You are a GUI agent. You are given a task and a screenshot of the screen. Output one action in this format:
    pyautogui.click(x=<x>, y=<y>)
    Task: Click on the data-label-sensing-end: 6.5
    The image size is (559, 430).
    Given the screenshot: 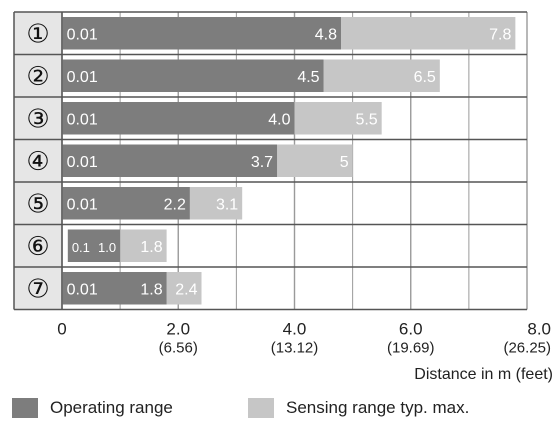 What is the action you would take?
    pyautogui.click(x=425, y=77)
    